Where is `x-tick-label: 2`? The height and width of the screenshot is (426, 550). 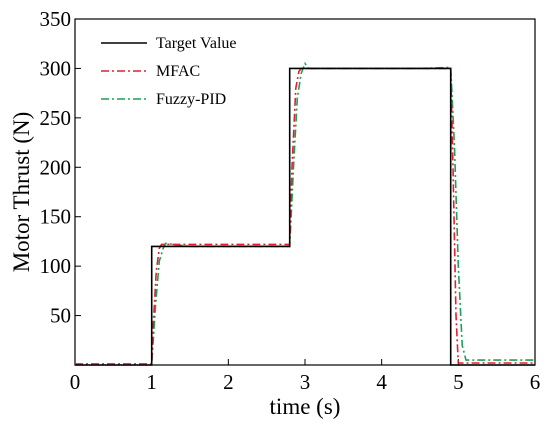 x-tick-label: 2 is located at coordinates (228, 382).